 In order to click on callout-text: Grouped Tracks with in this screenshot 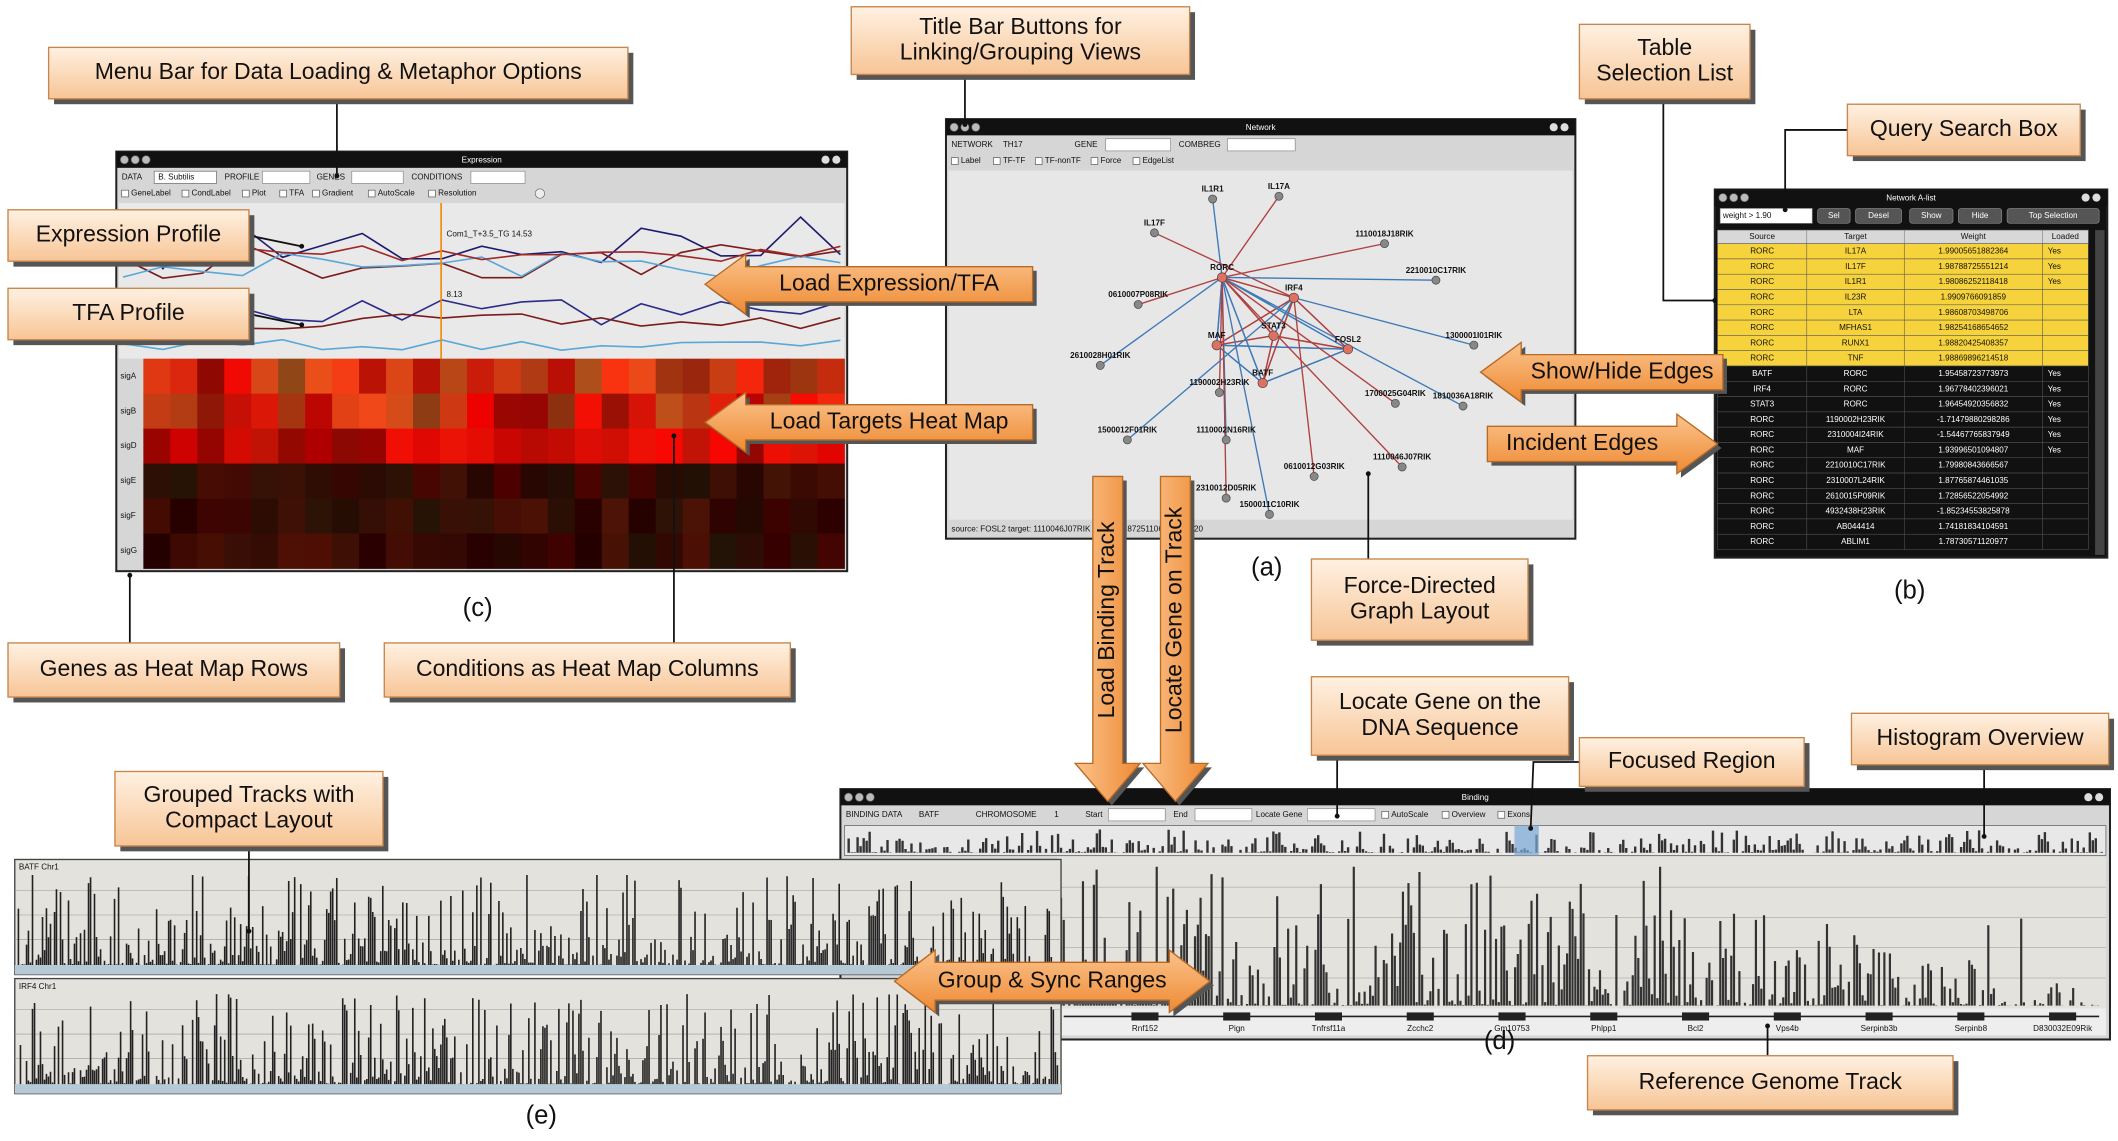, I will do `click(248, 794)`.